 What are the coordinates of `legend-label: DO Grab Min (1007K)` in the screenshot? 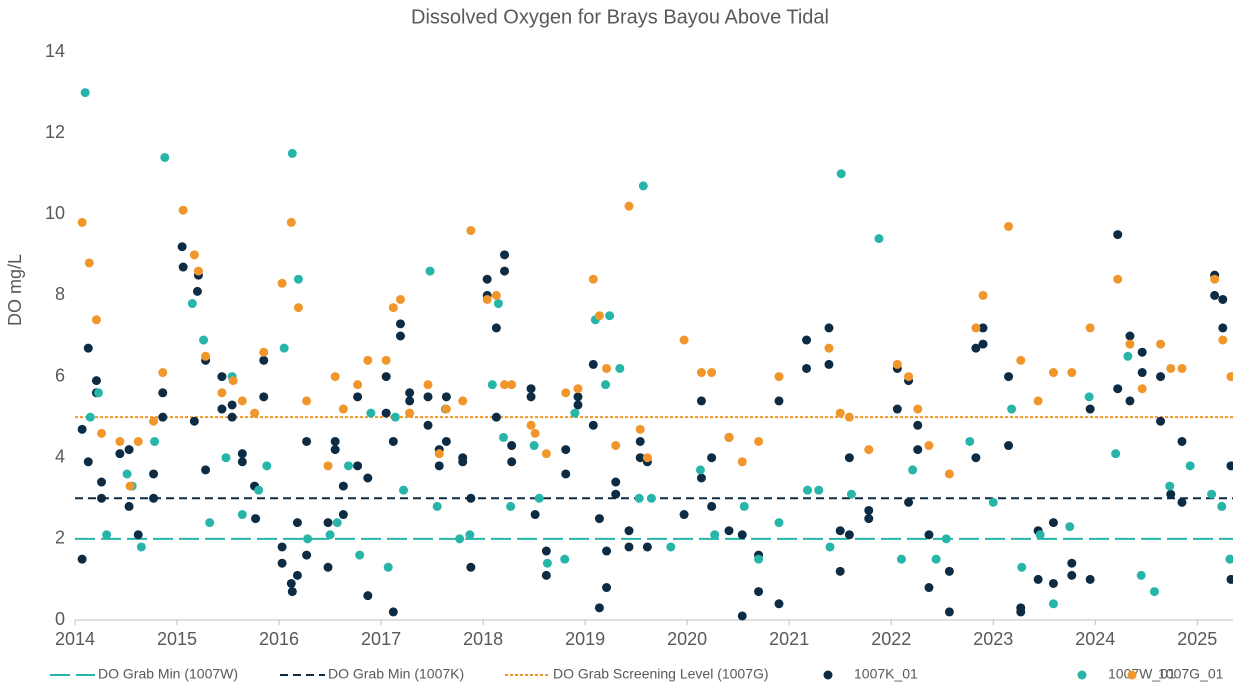 It's located at (396, 674).